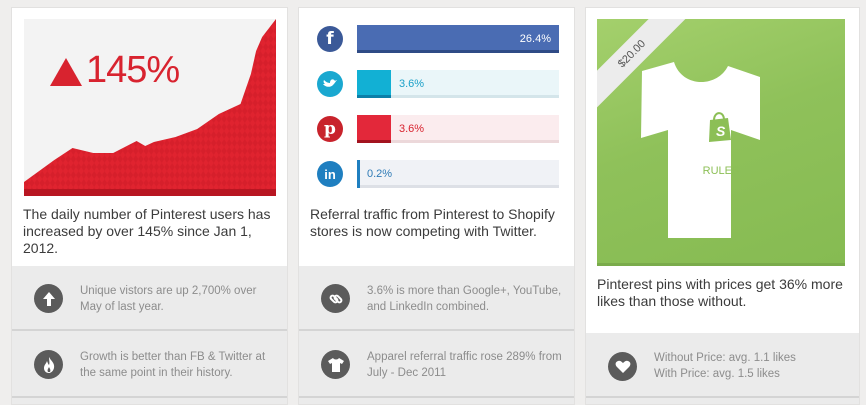  Describe the element at coordinates (330, 174) in the screenshot. I see `linkedin-icon: in` at that location.